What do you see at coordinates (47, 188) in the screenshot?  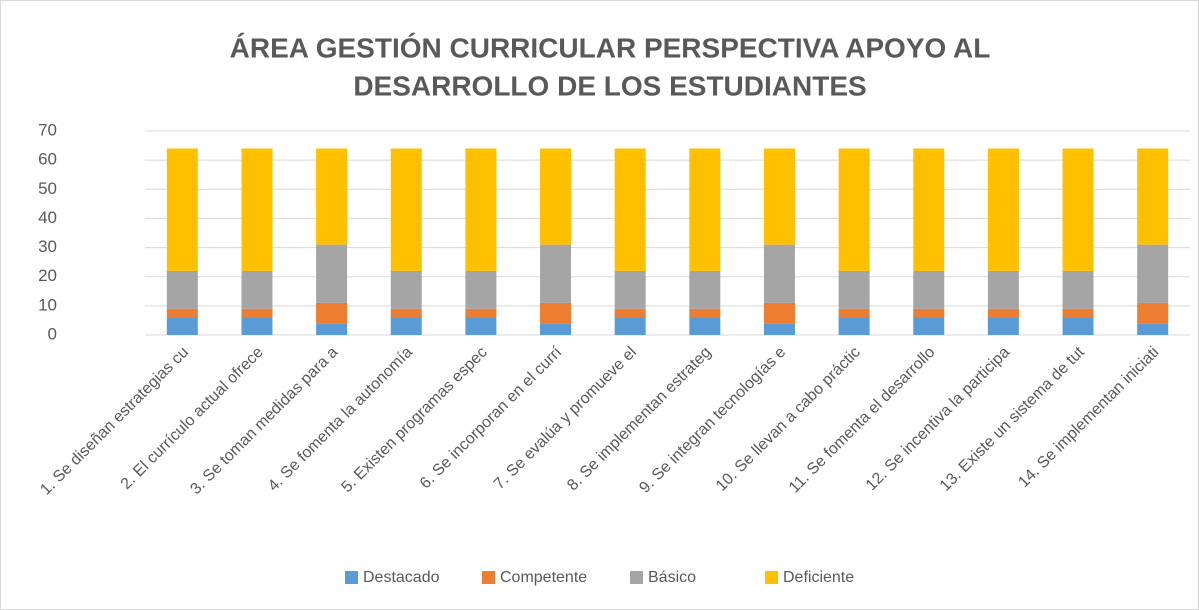 I see `y-tick-label: 50` at bounding box center [47, 188].